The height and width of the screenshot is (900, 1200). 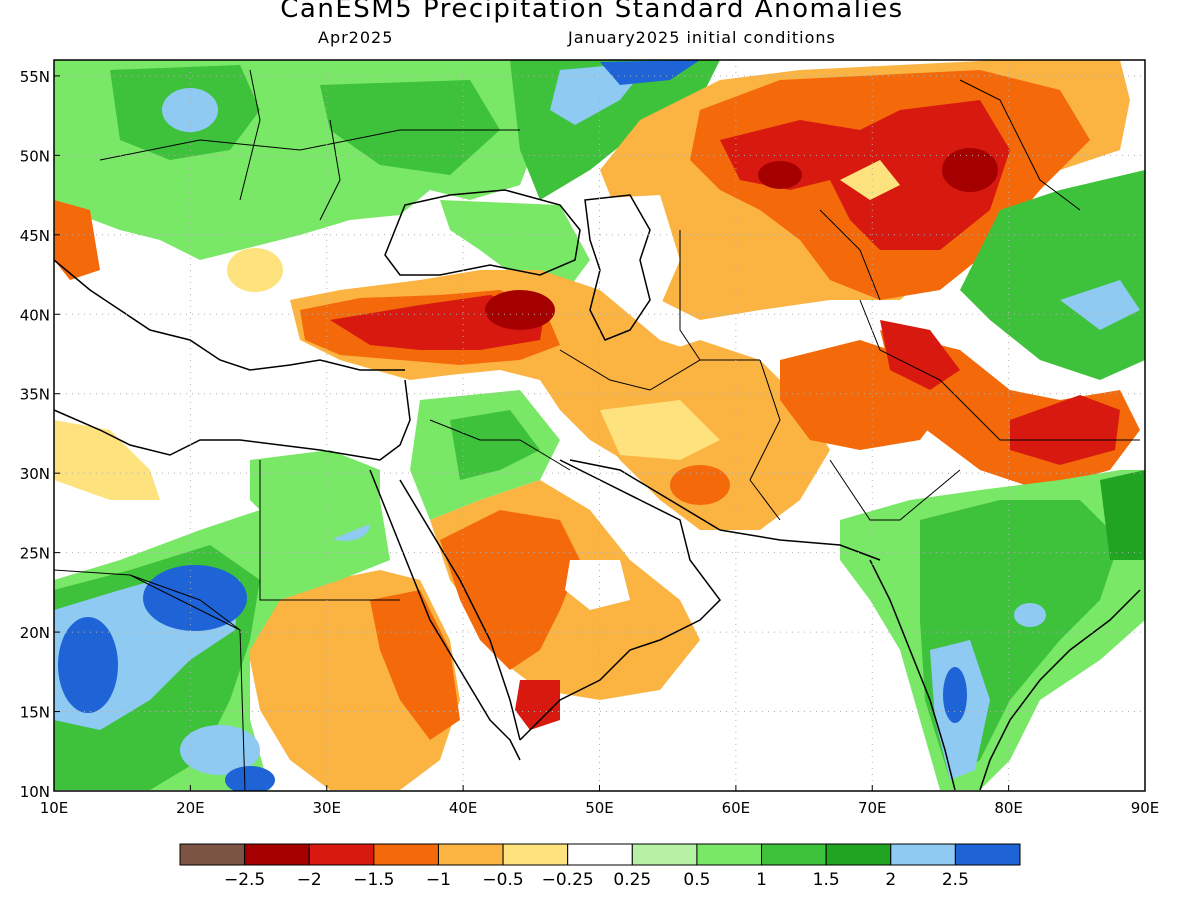 What do you see at coordinates (309, 880) in the screenshot?
I see `colorbar-label: −2` at bounding box center [309, 880].